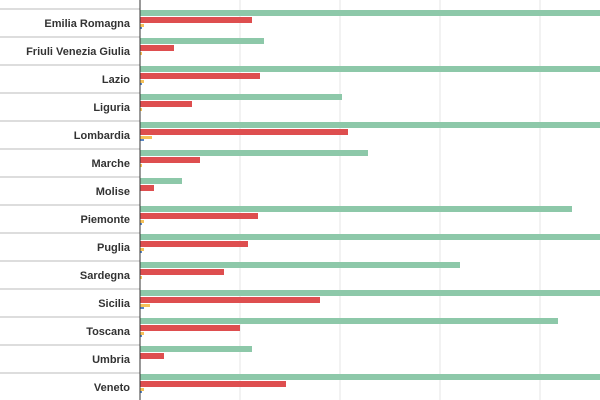 Image resolution: width=600 pixels, height=400 pixels. What do you see at coordinates (111, 360) in the screenshot?
I see `category-label-umbria: Umbria` at bounding box center [111, 360].